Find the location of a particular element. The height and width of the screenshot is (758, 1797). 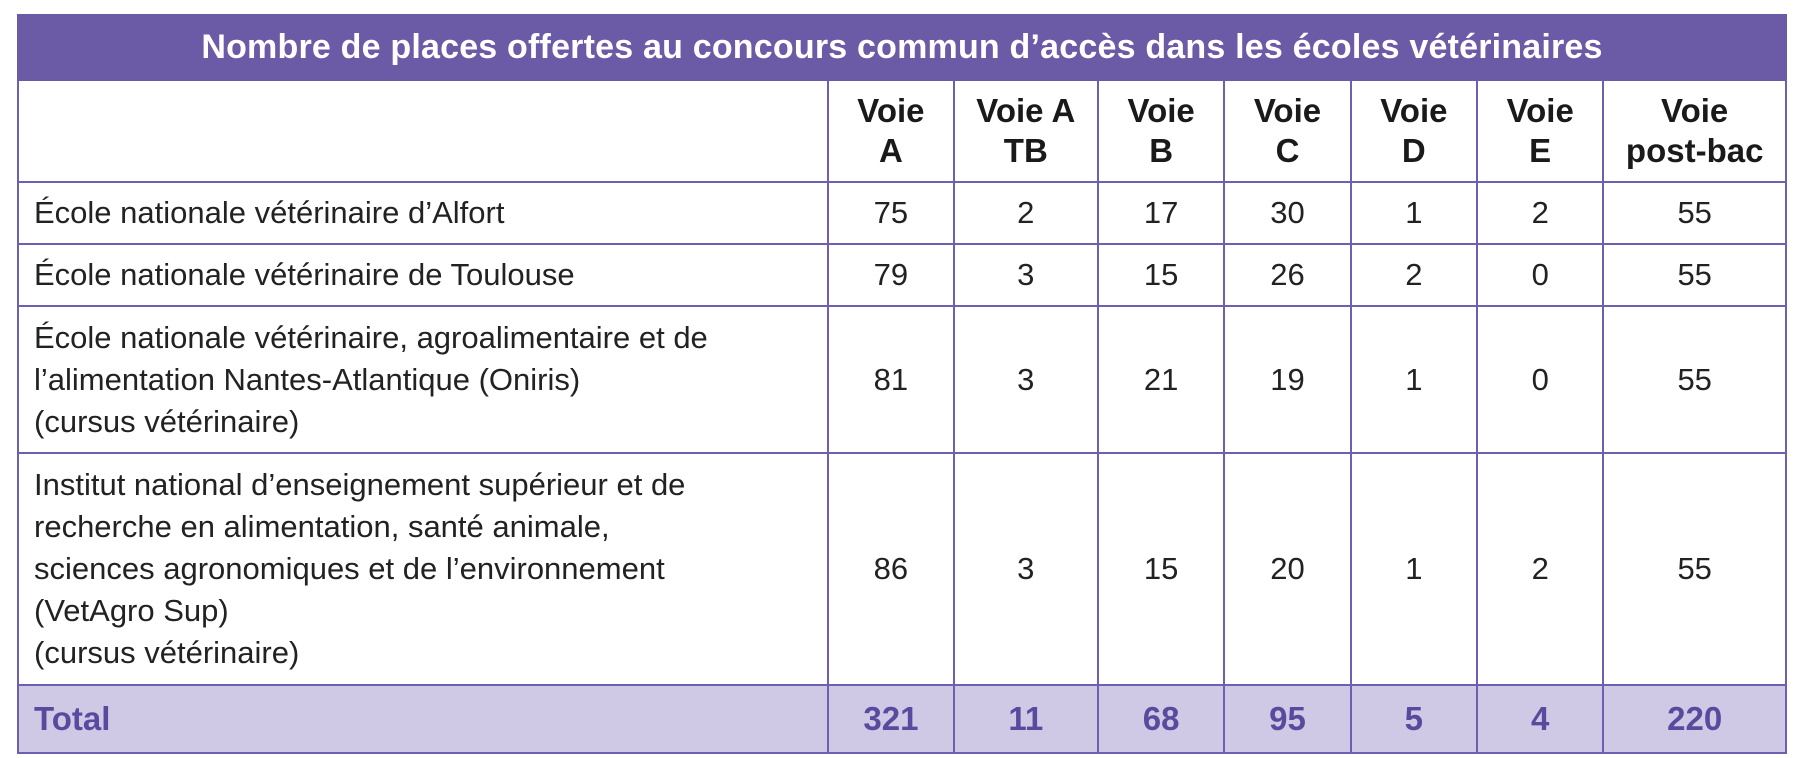

total-value-cell: 220 is located at coordinates (1694, 719).